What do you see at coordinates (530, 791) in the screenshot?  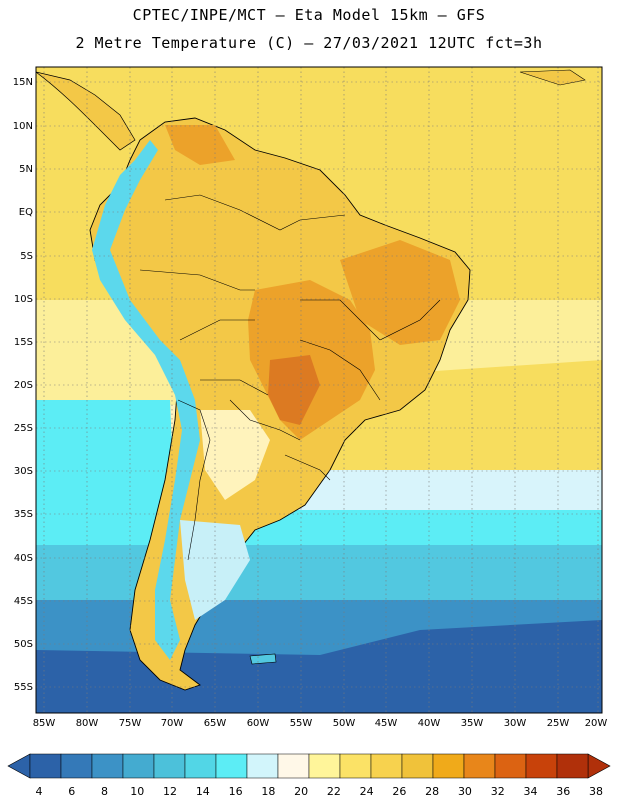 I see `colorbar-label: 34` at bounding box center [530, 791].